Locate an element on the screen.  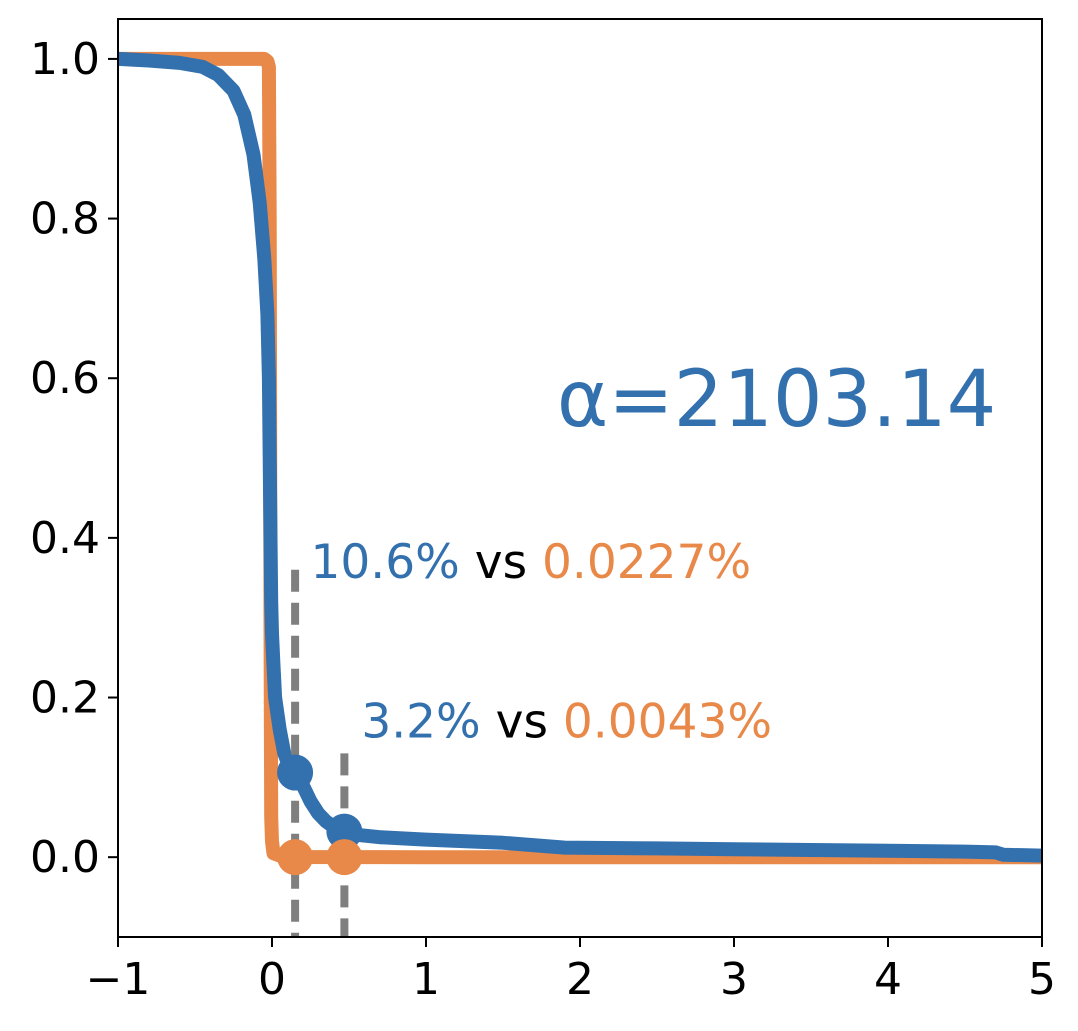
x-tick-label: 2 is located at coordinates (580, 979).